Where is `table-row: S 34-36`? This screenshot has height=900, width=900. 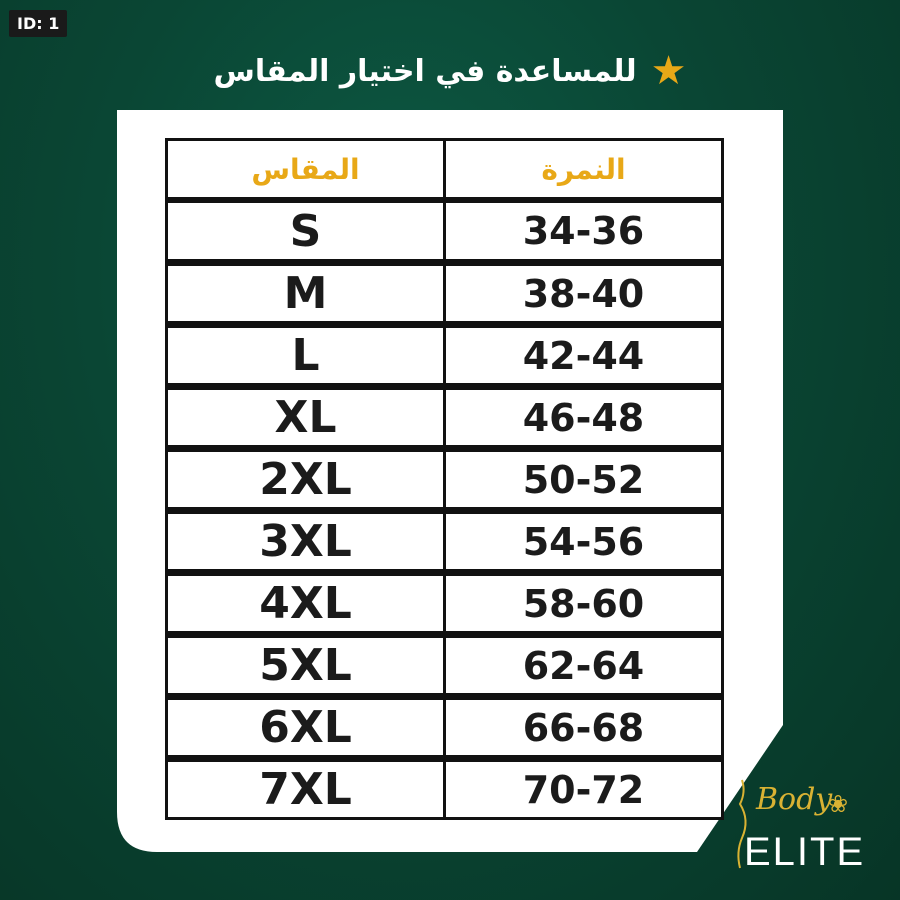 table-row: S 34-36 is located at coordinates (444, 231).